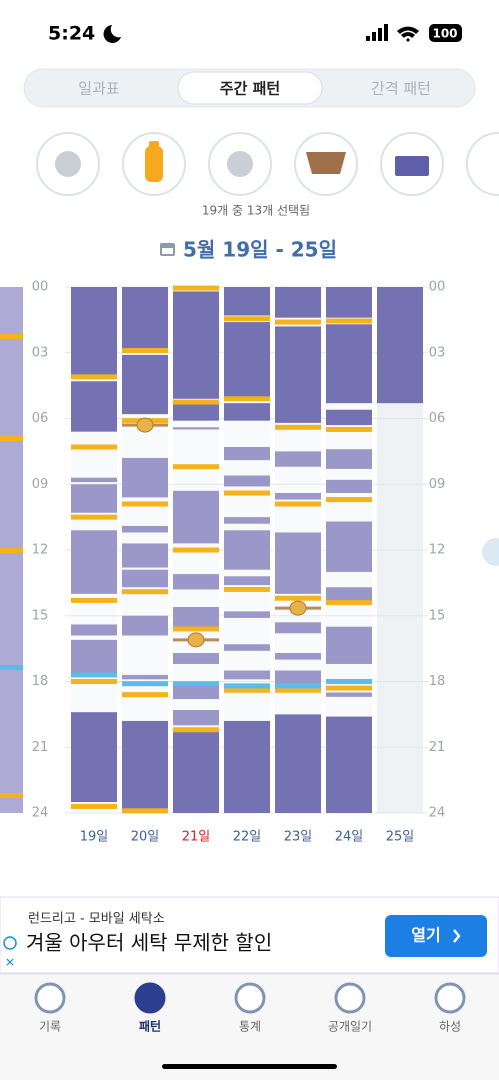  I want to click on x-tick-label: 25일, so click(400, 837).